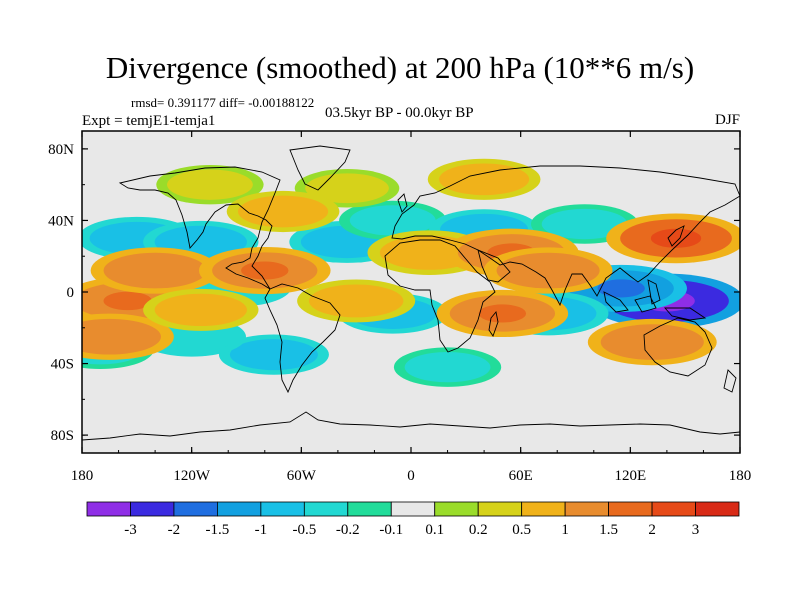 The width and height of the screenshot is (800, 600). What do you see at coordinates (730, 381) in the screenshot?
I see `coast-new-zealand` at bounding box center [730, 381].